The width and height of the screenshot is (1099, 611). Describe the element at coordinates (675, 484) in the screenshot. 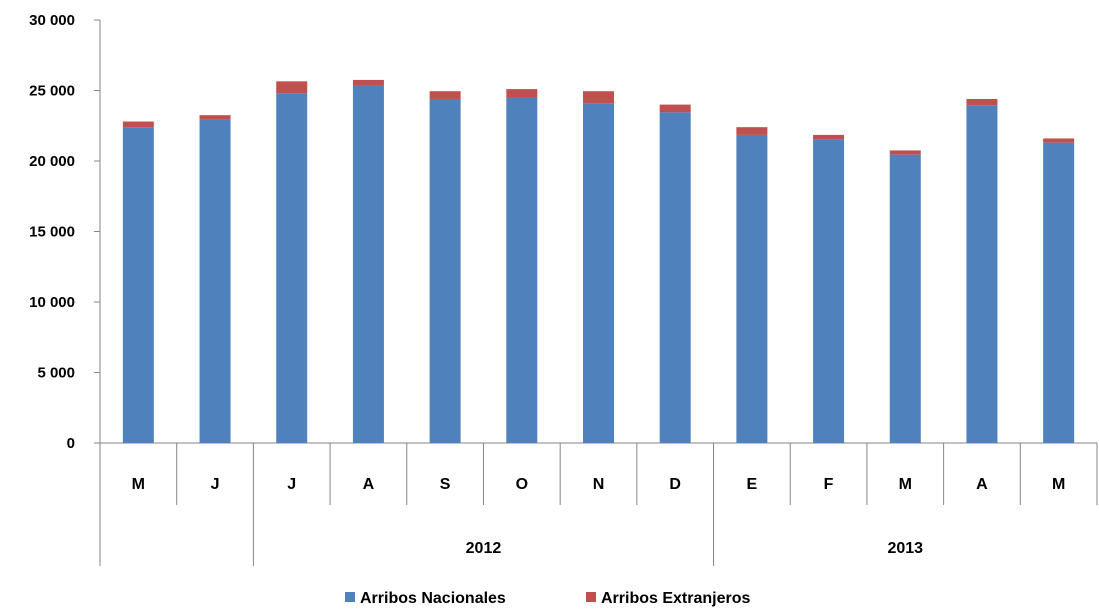

I see `x-tick-label: D` at that location.